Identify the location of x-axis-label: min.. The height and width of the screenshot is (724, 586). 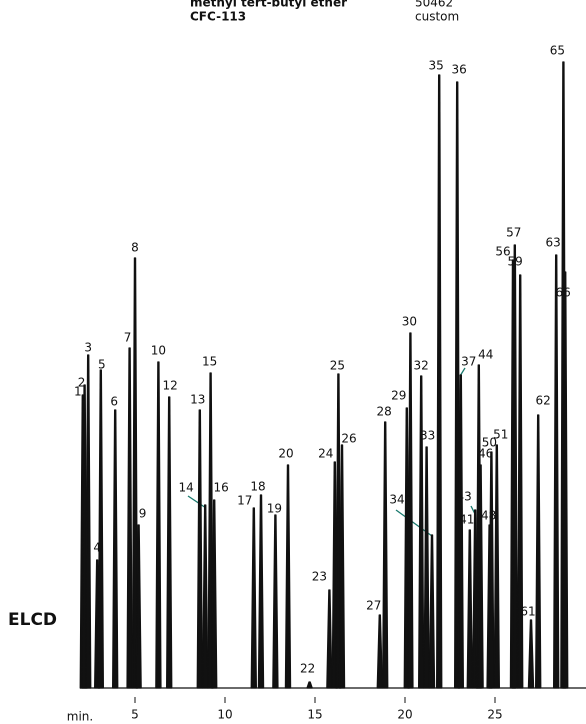
(80, 717).